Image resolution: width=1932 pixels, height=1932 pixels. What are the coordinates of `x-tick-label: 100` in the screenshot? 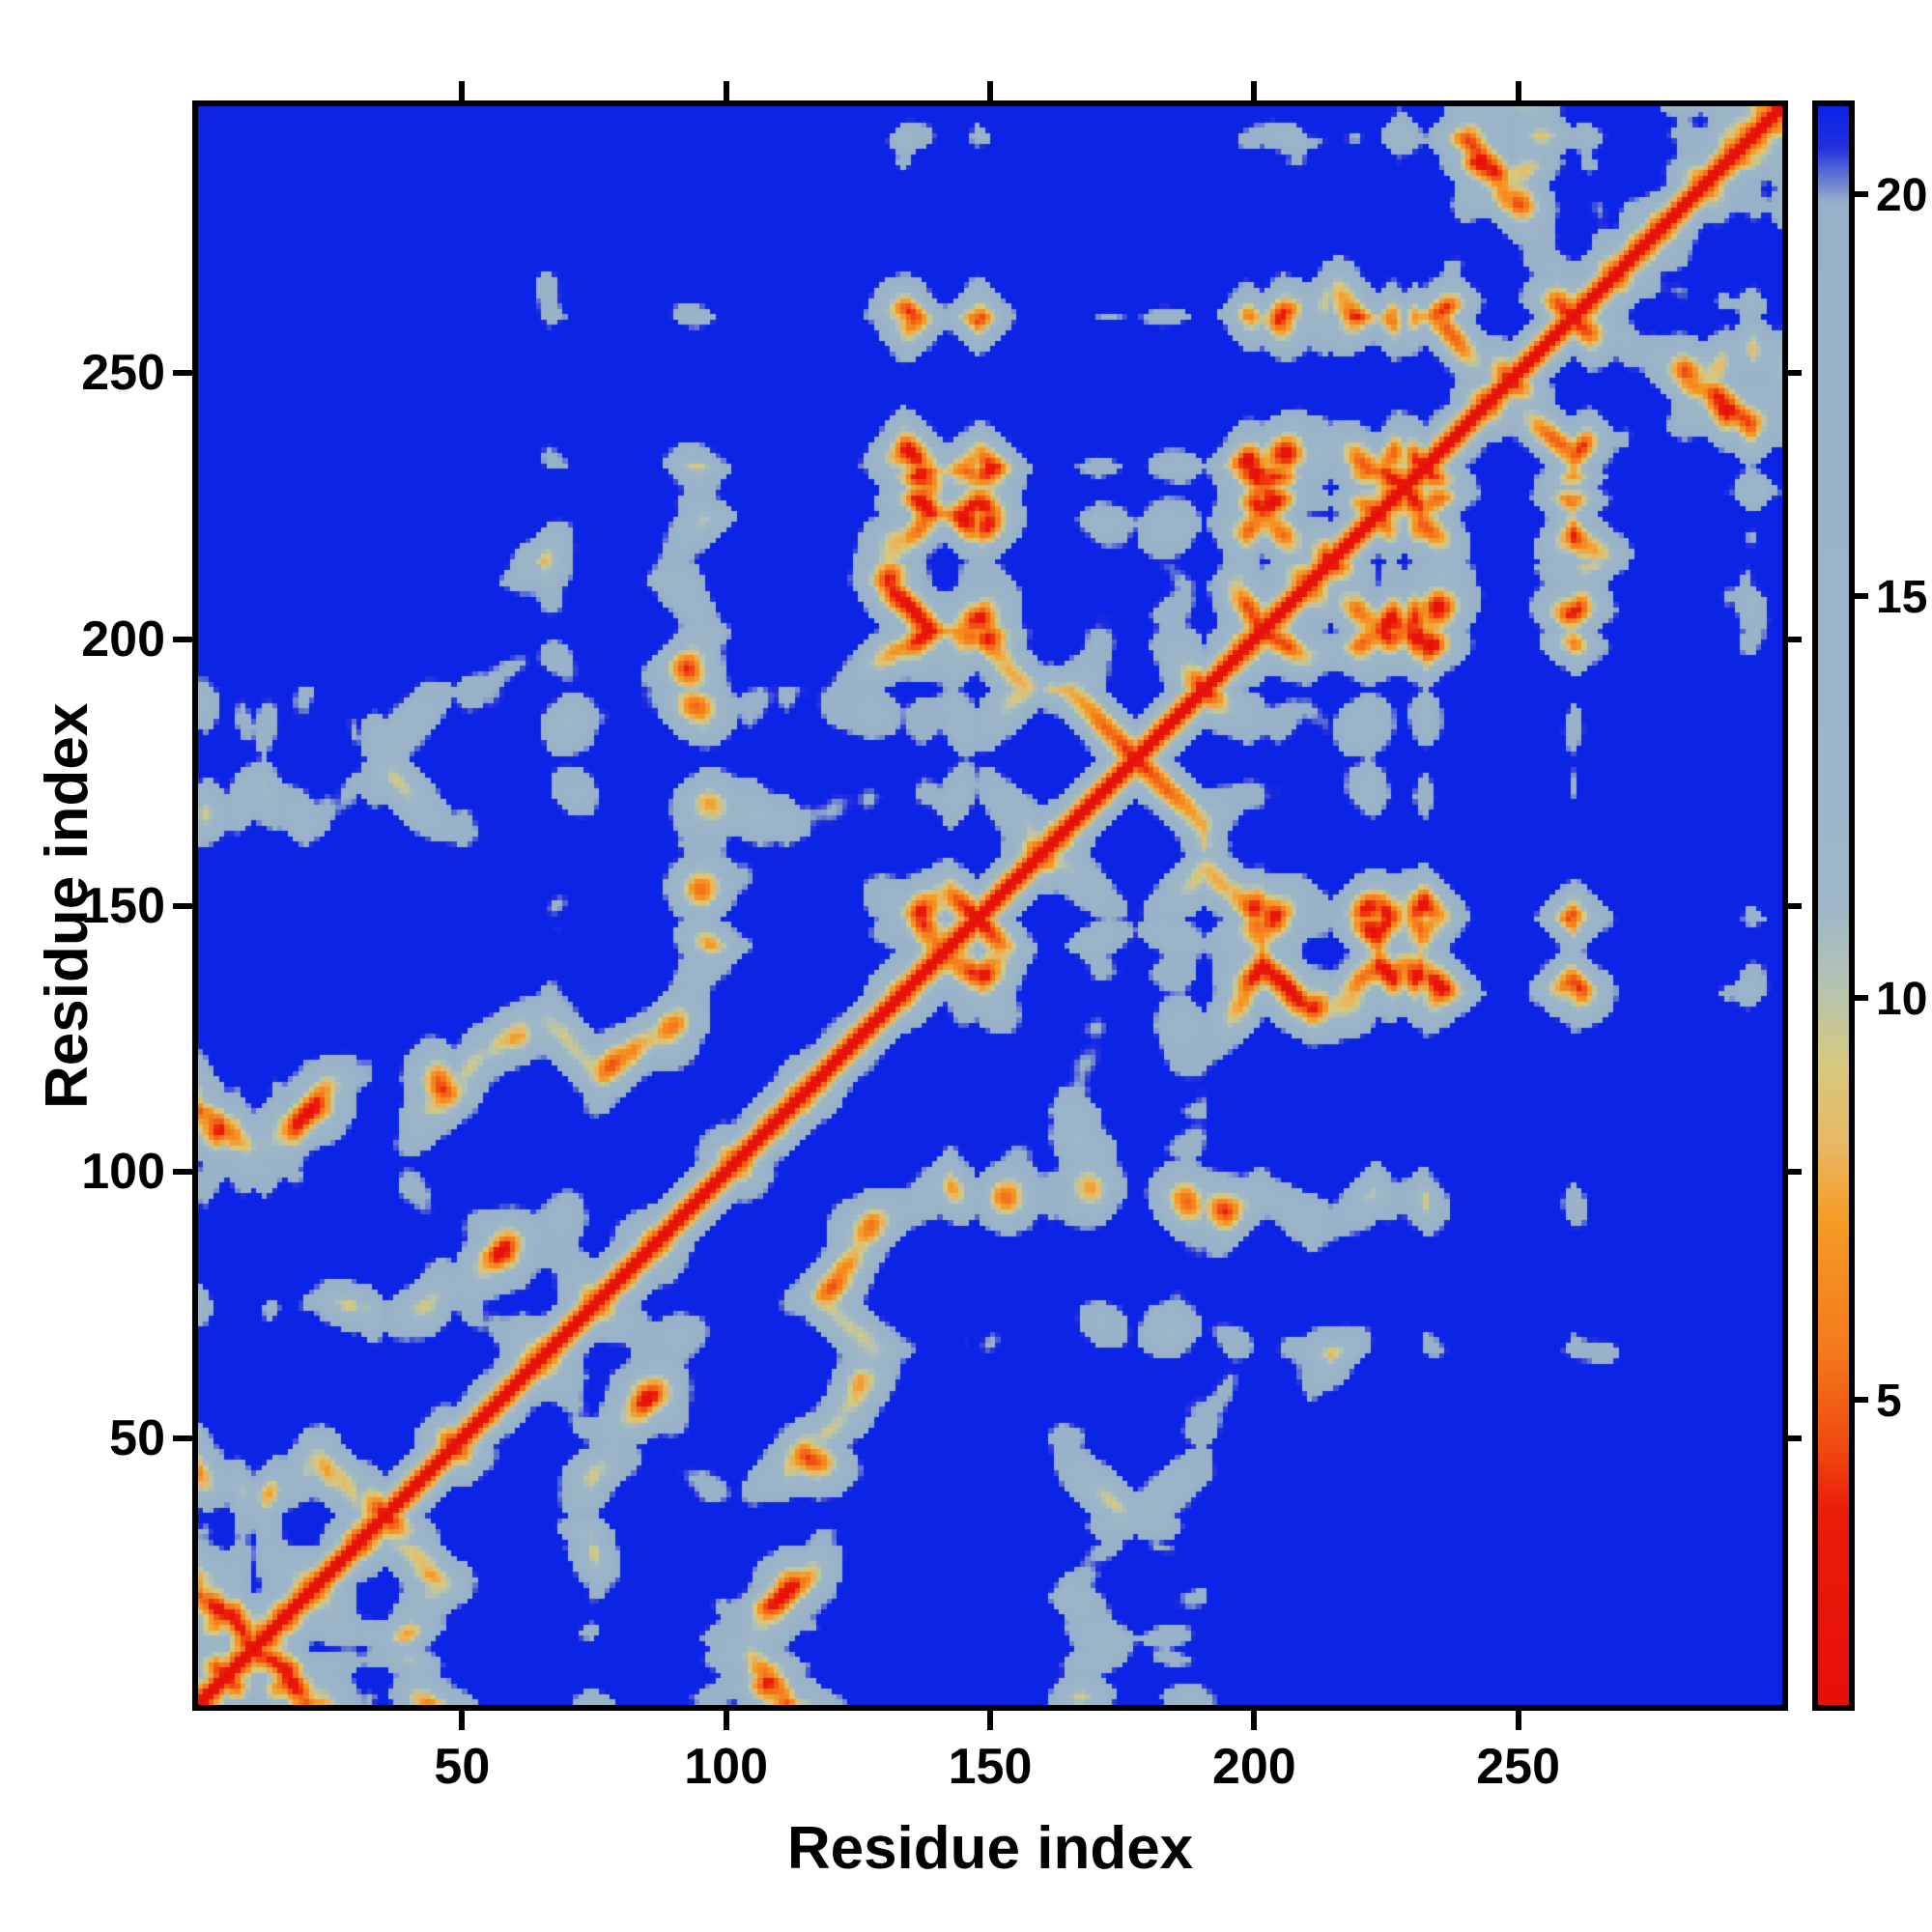 It's located at (726, 1767).